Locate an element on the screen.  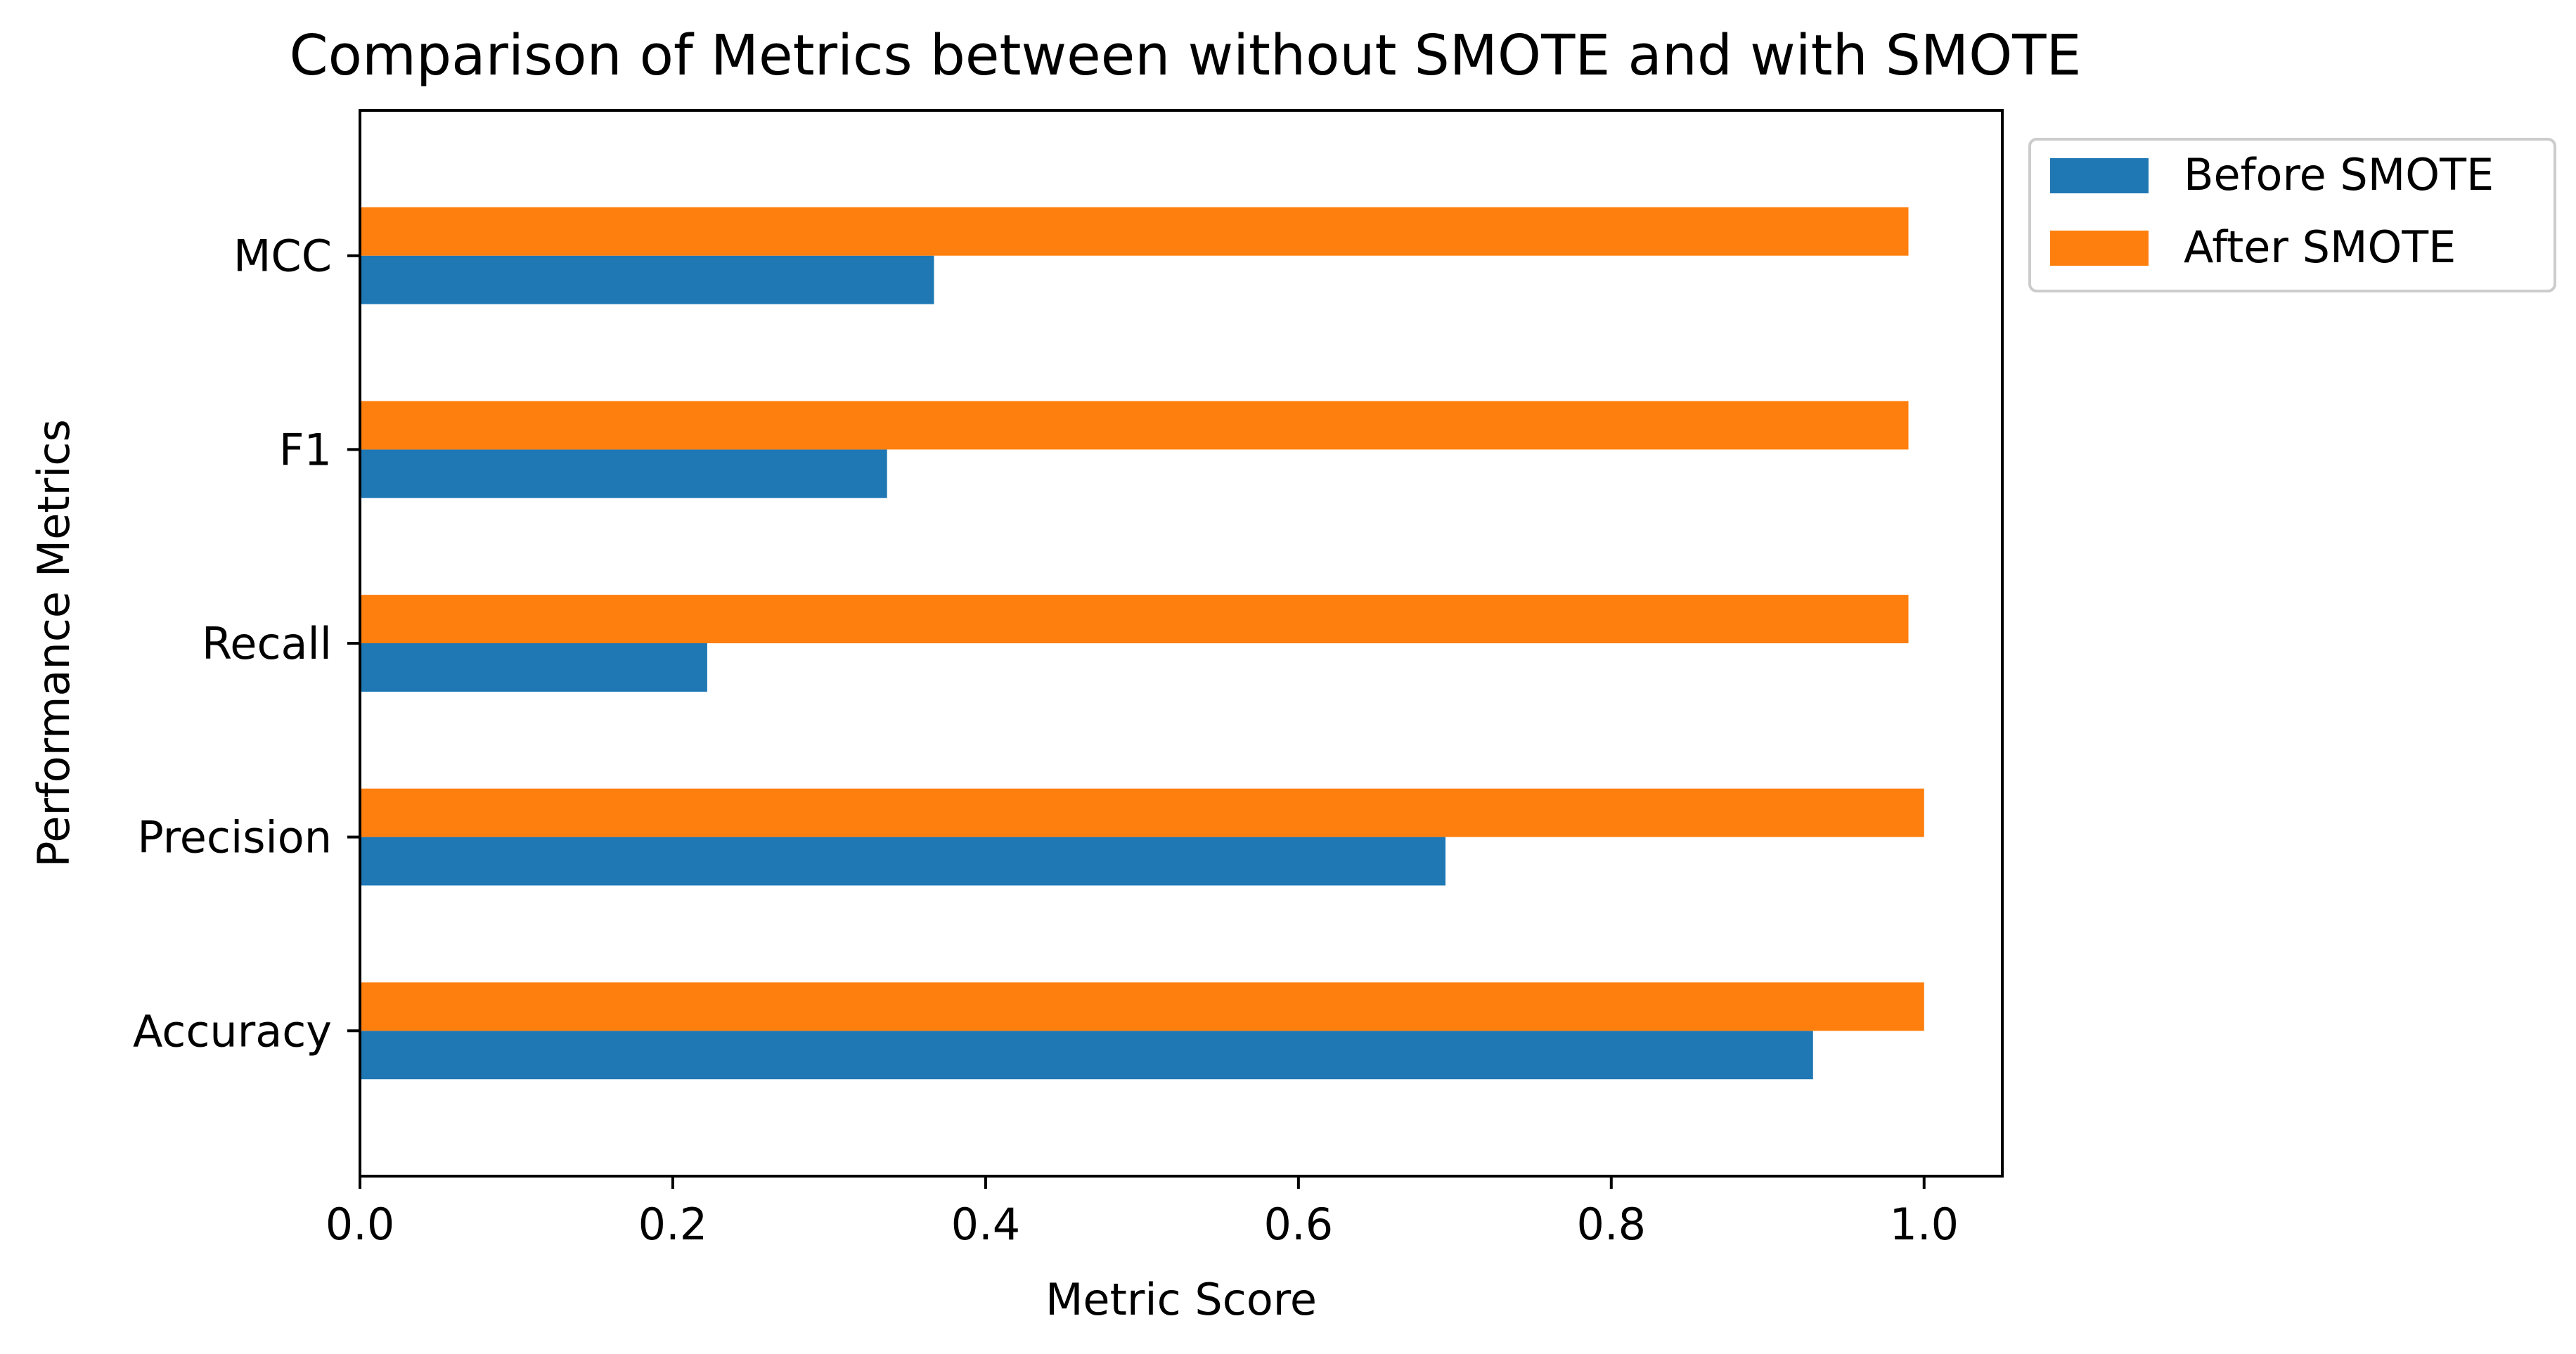
bar-after-recall is located at coordinates (1134, 619).